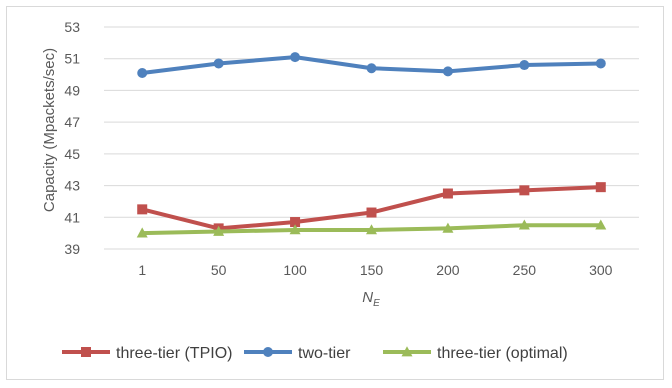 The height and width of the screenshot is (388, 672). Describe the element at coordinates (72, 249) in the screenshot. I see `y-tick-label: 39` at that location.